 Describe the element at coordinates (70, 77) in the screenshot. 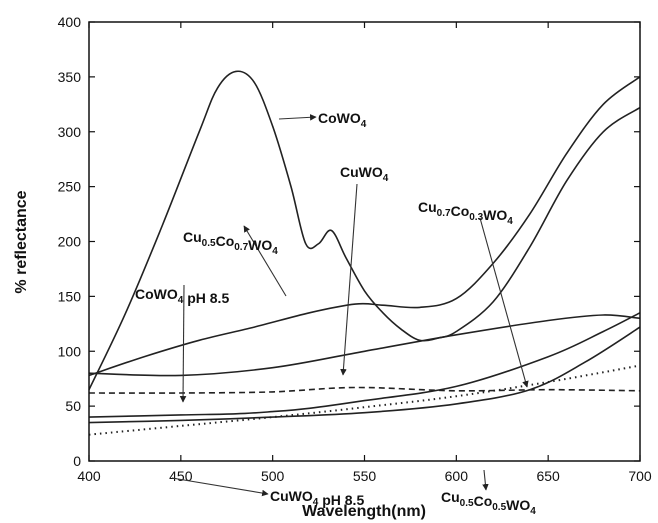

I see `y-tick-label: 350` at that location.